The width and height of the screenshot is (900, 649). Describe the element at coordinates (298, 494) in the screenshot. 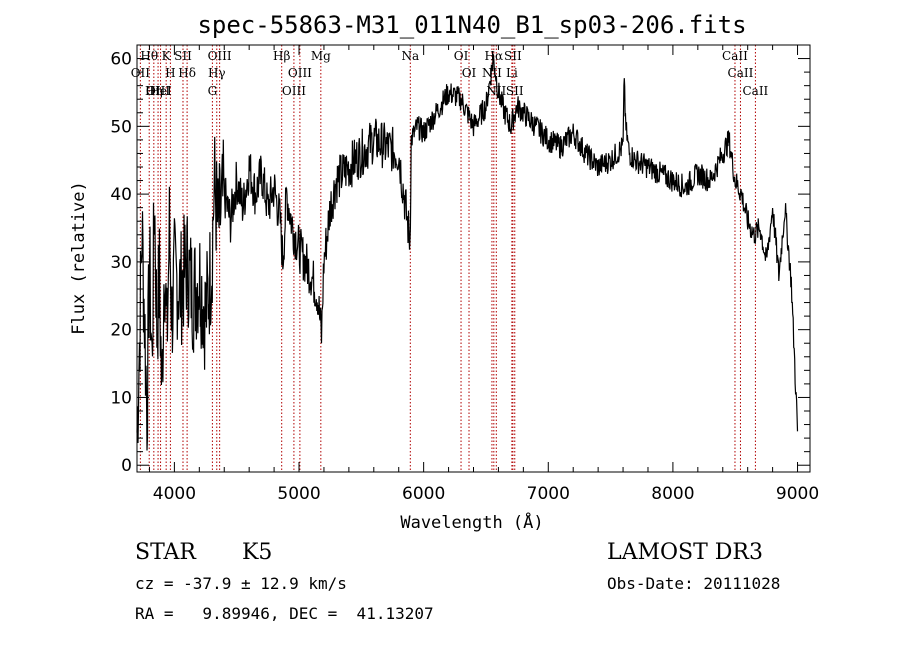

I see `x-tick-label: 5000` at that location.